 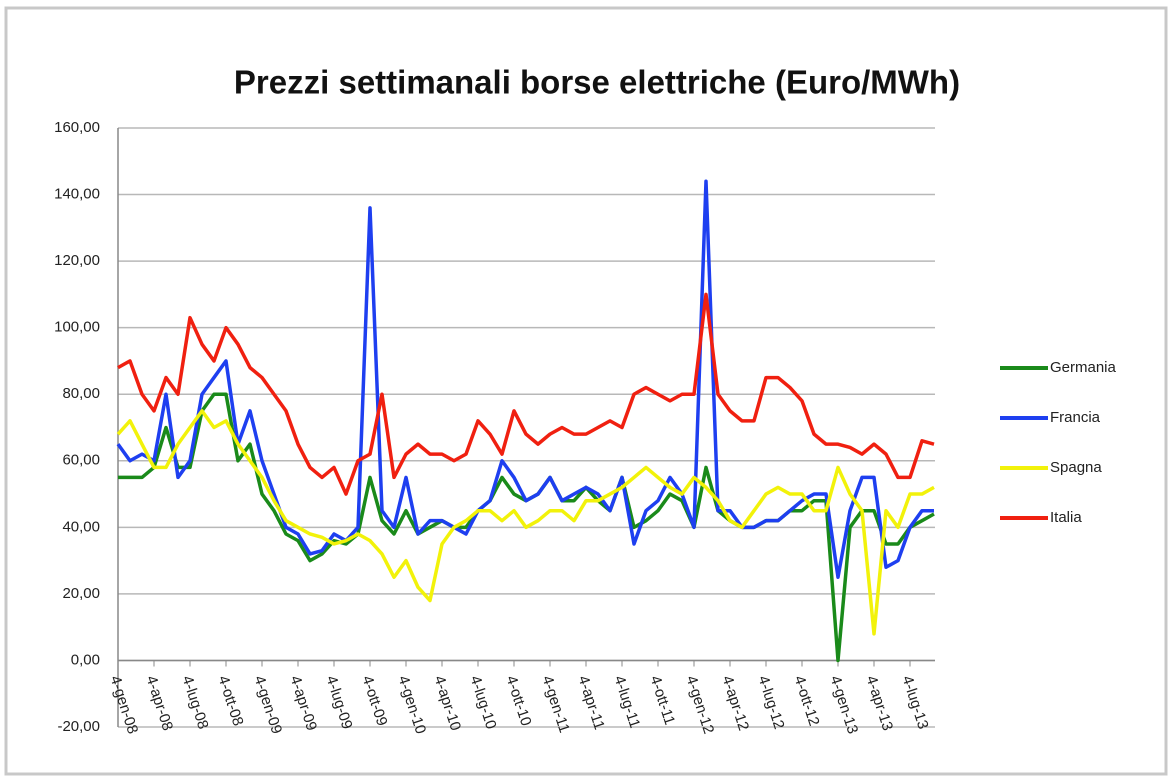 I want to click on y-tick-label: 60,00, so click(x=81, y=460).